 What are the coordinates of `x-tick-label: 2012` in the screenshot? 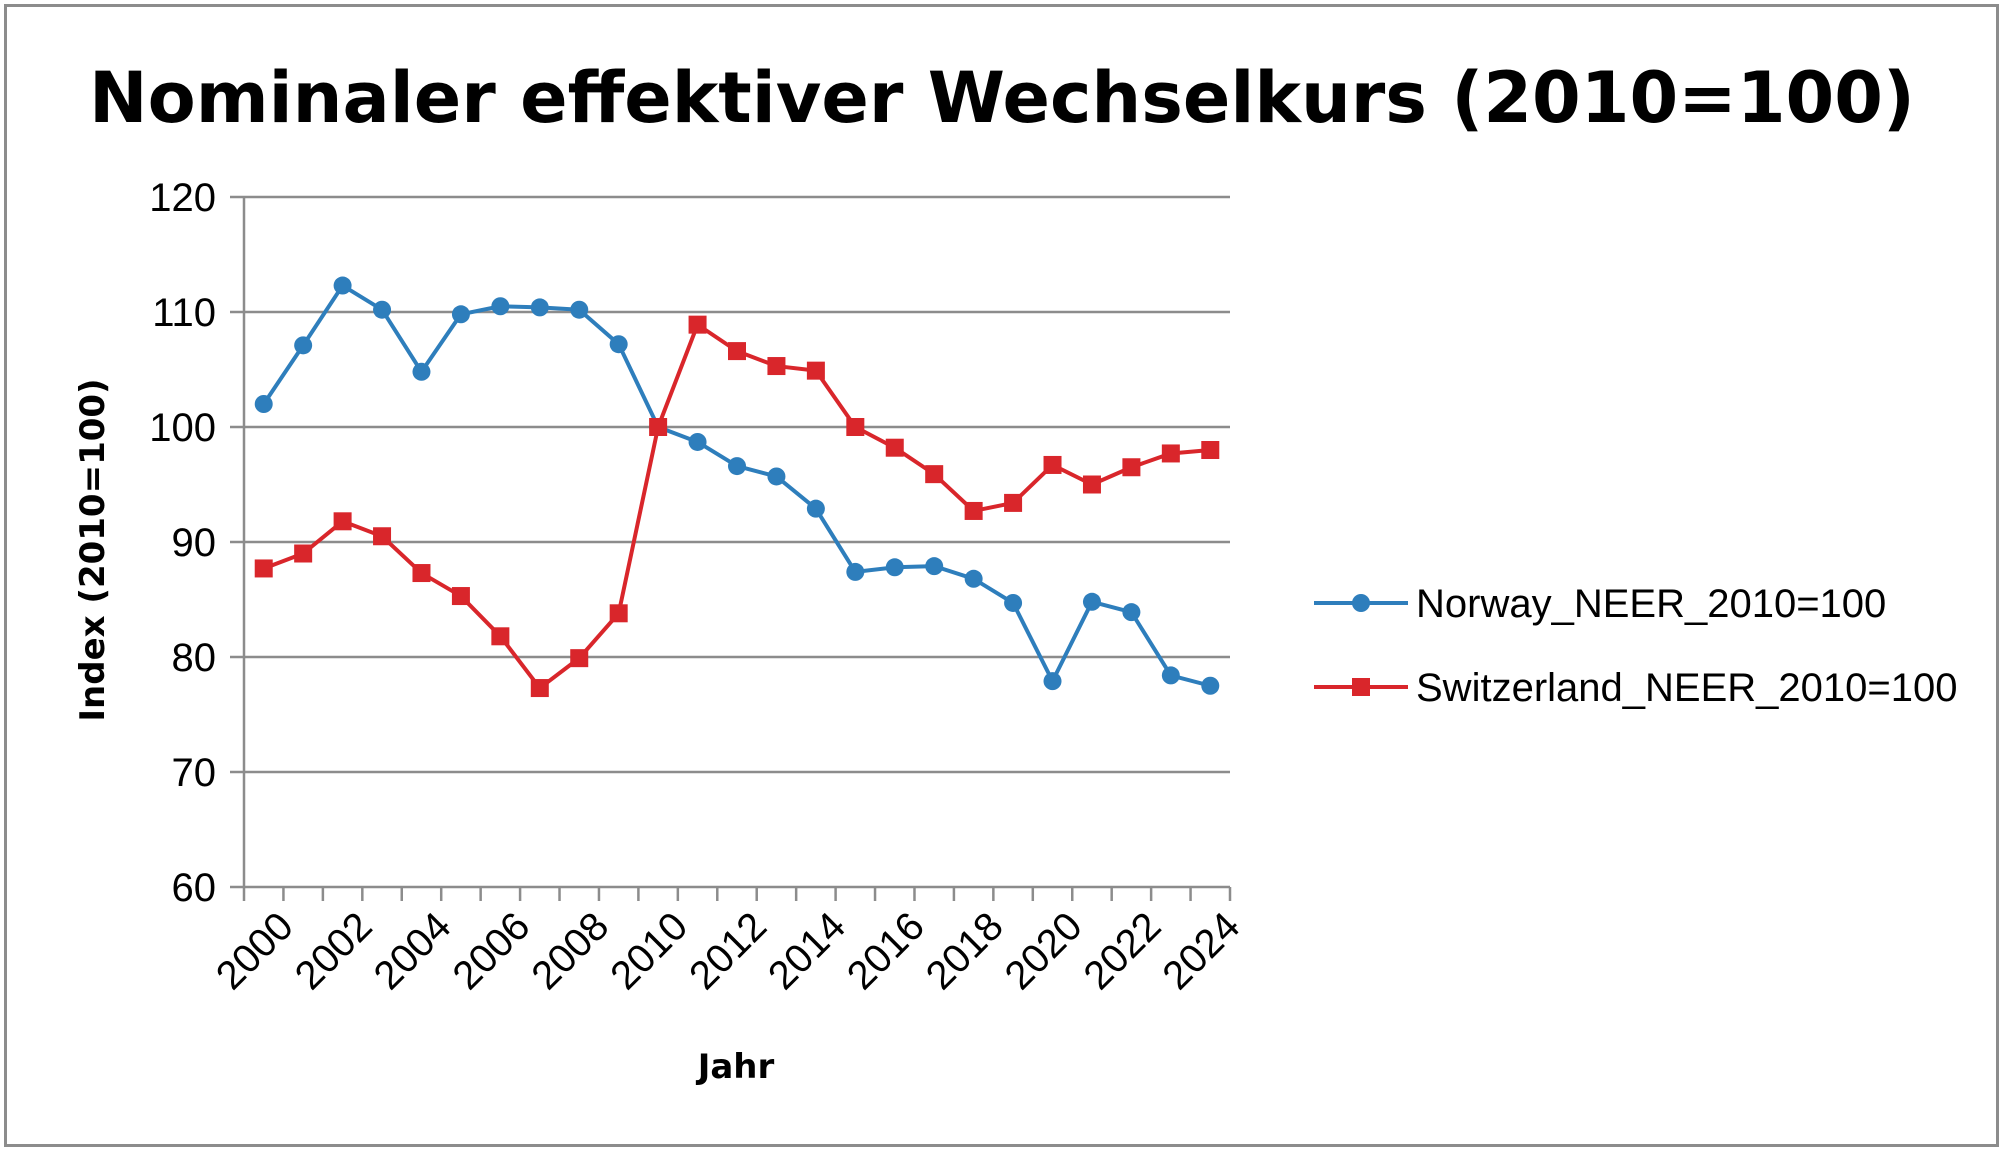 It's located at (728, 951).